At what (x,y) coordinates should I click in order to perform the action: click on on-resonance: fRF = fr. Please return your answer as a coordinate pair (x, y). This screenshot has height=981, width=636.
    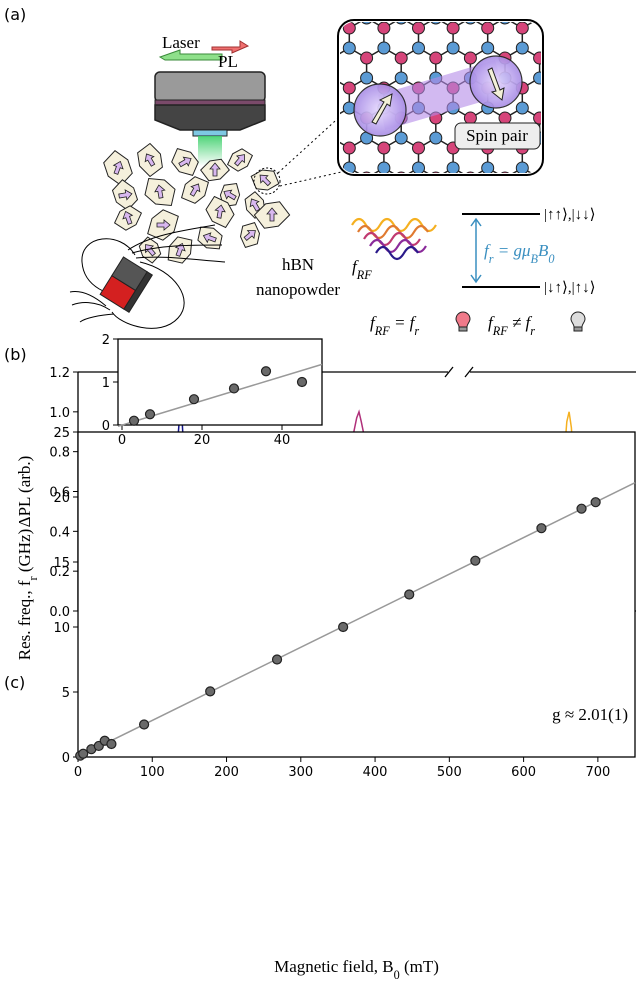
    Looking at the image, I should click on (394, 325).